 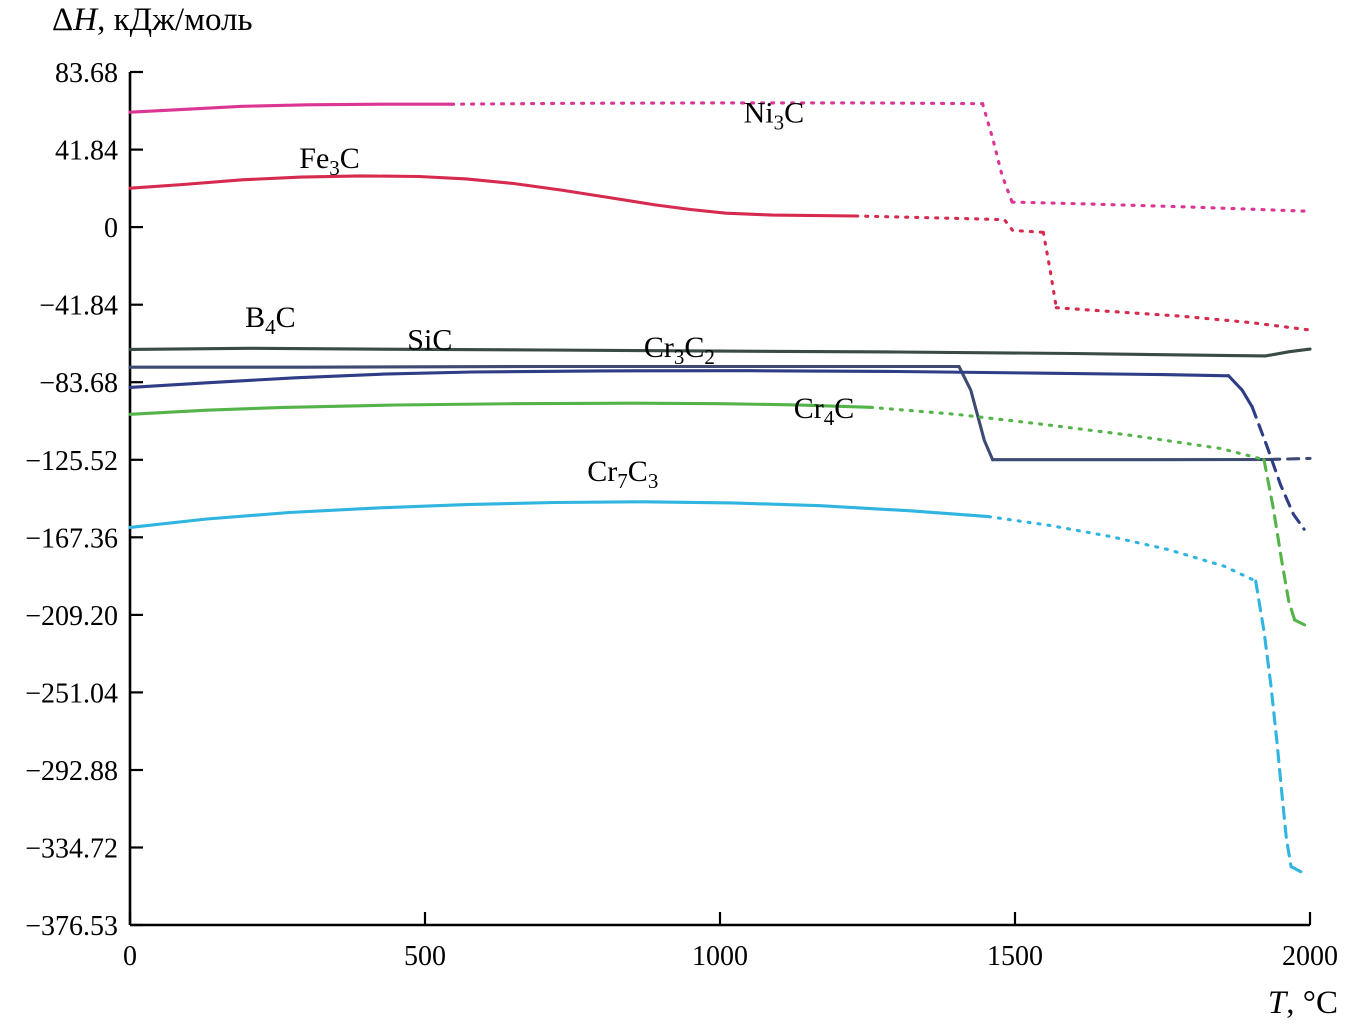 What do you see at coordinates (1299, 871) in the screenshot?
I see `series-line-Cr7C3-seg3` at bounding box center [1299, 871].